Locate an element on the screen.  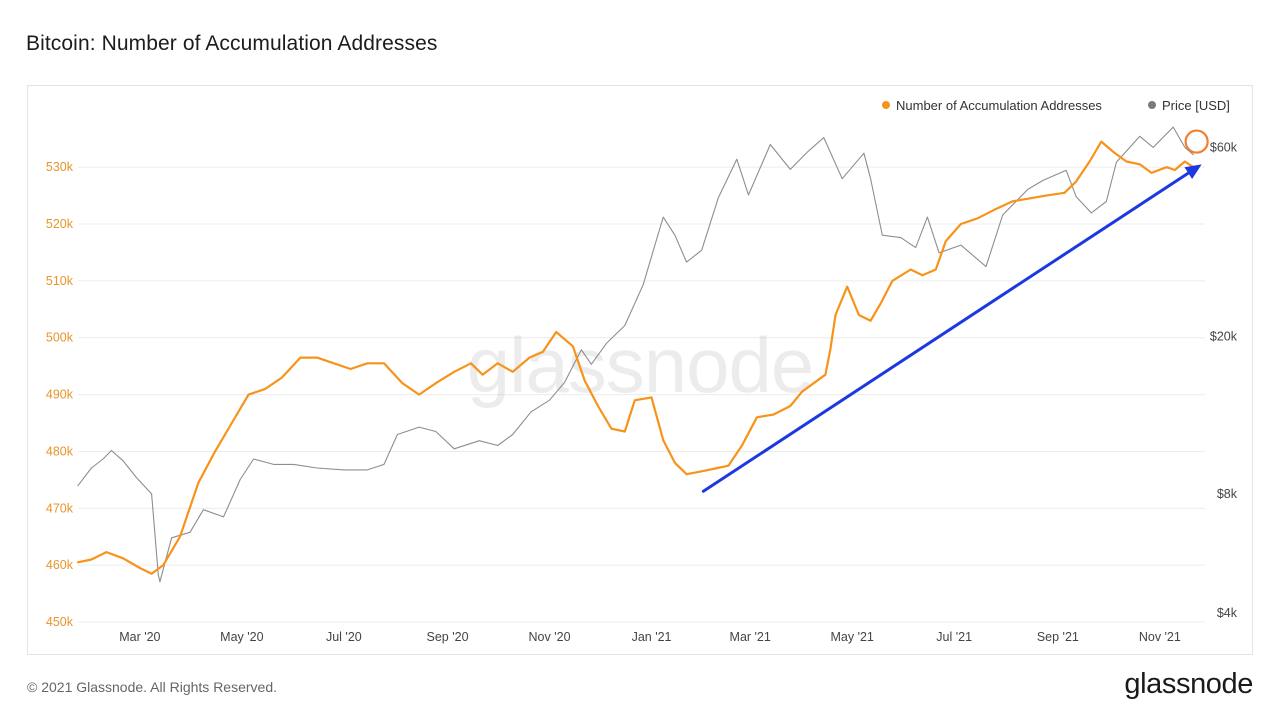
x-tick-label: Jul '20 is located at coordinates (344, 637).